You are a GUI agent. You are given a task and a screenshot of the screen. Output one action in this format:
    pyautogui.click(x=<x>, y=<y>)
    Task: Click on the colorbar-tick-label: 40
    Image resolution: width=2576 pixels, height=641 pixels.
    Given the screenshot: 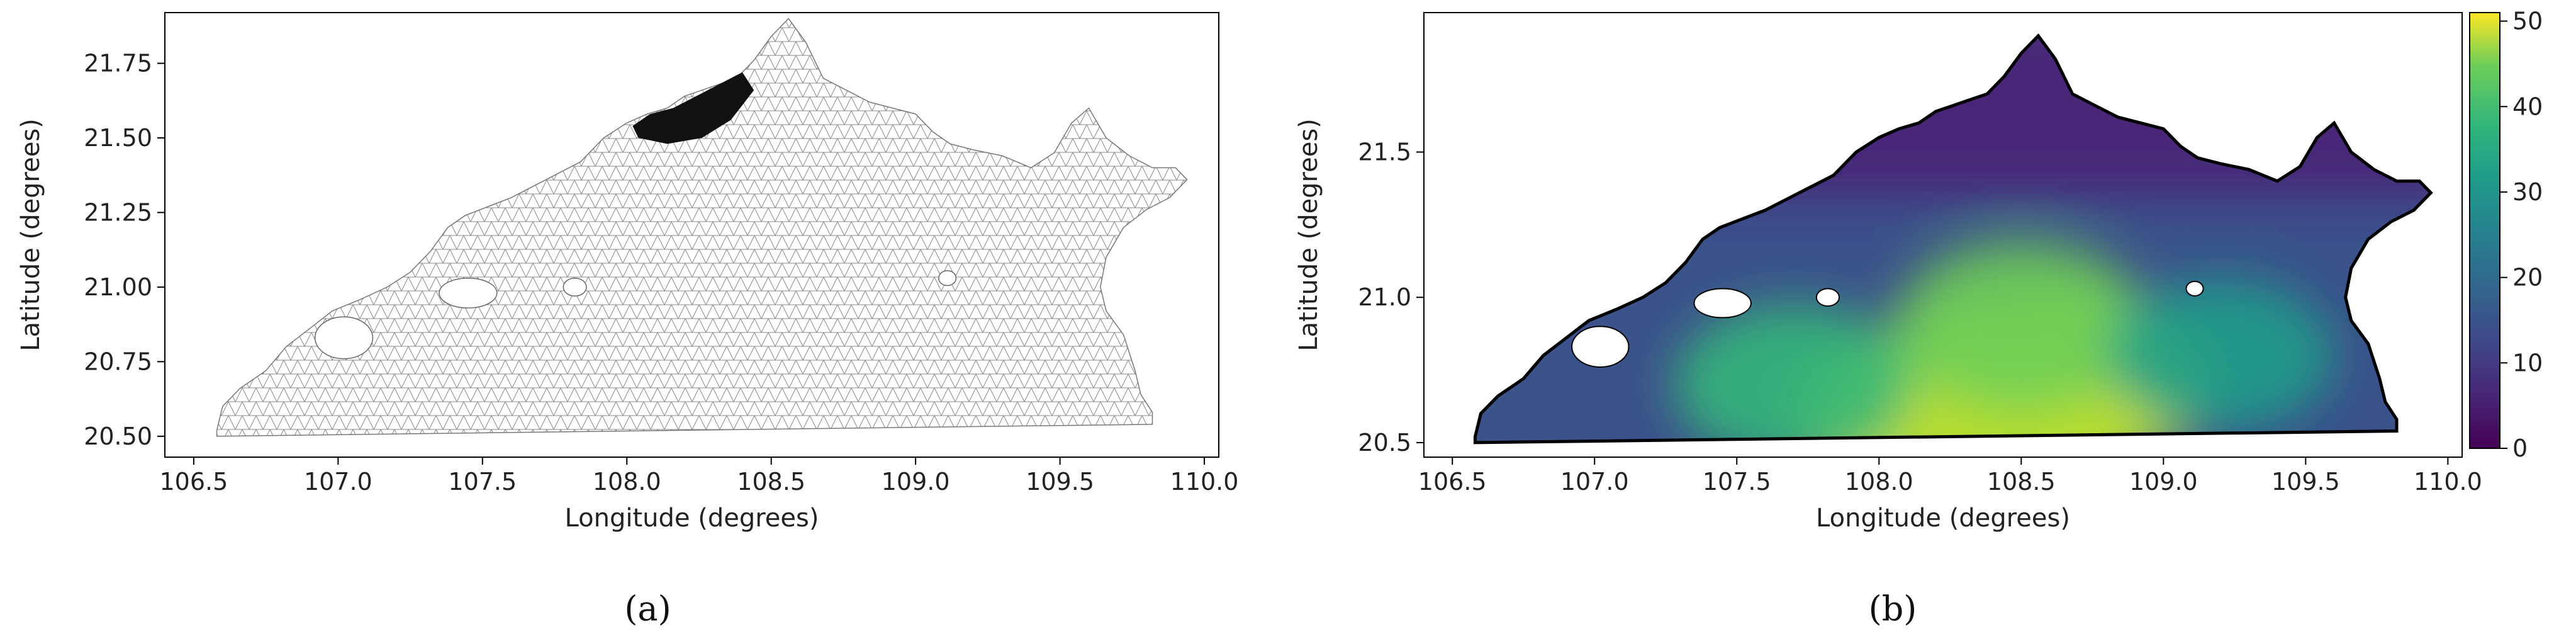 What is the action you would take?
    pyautogui.click(x=2527, y=106)
    